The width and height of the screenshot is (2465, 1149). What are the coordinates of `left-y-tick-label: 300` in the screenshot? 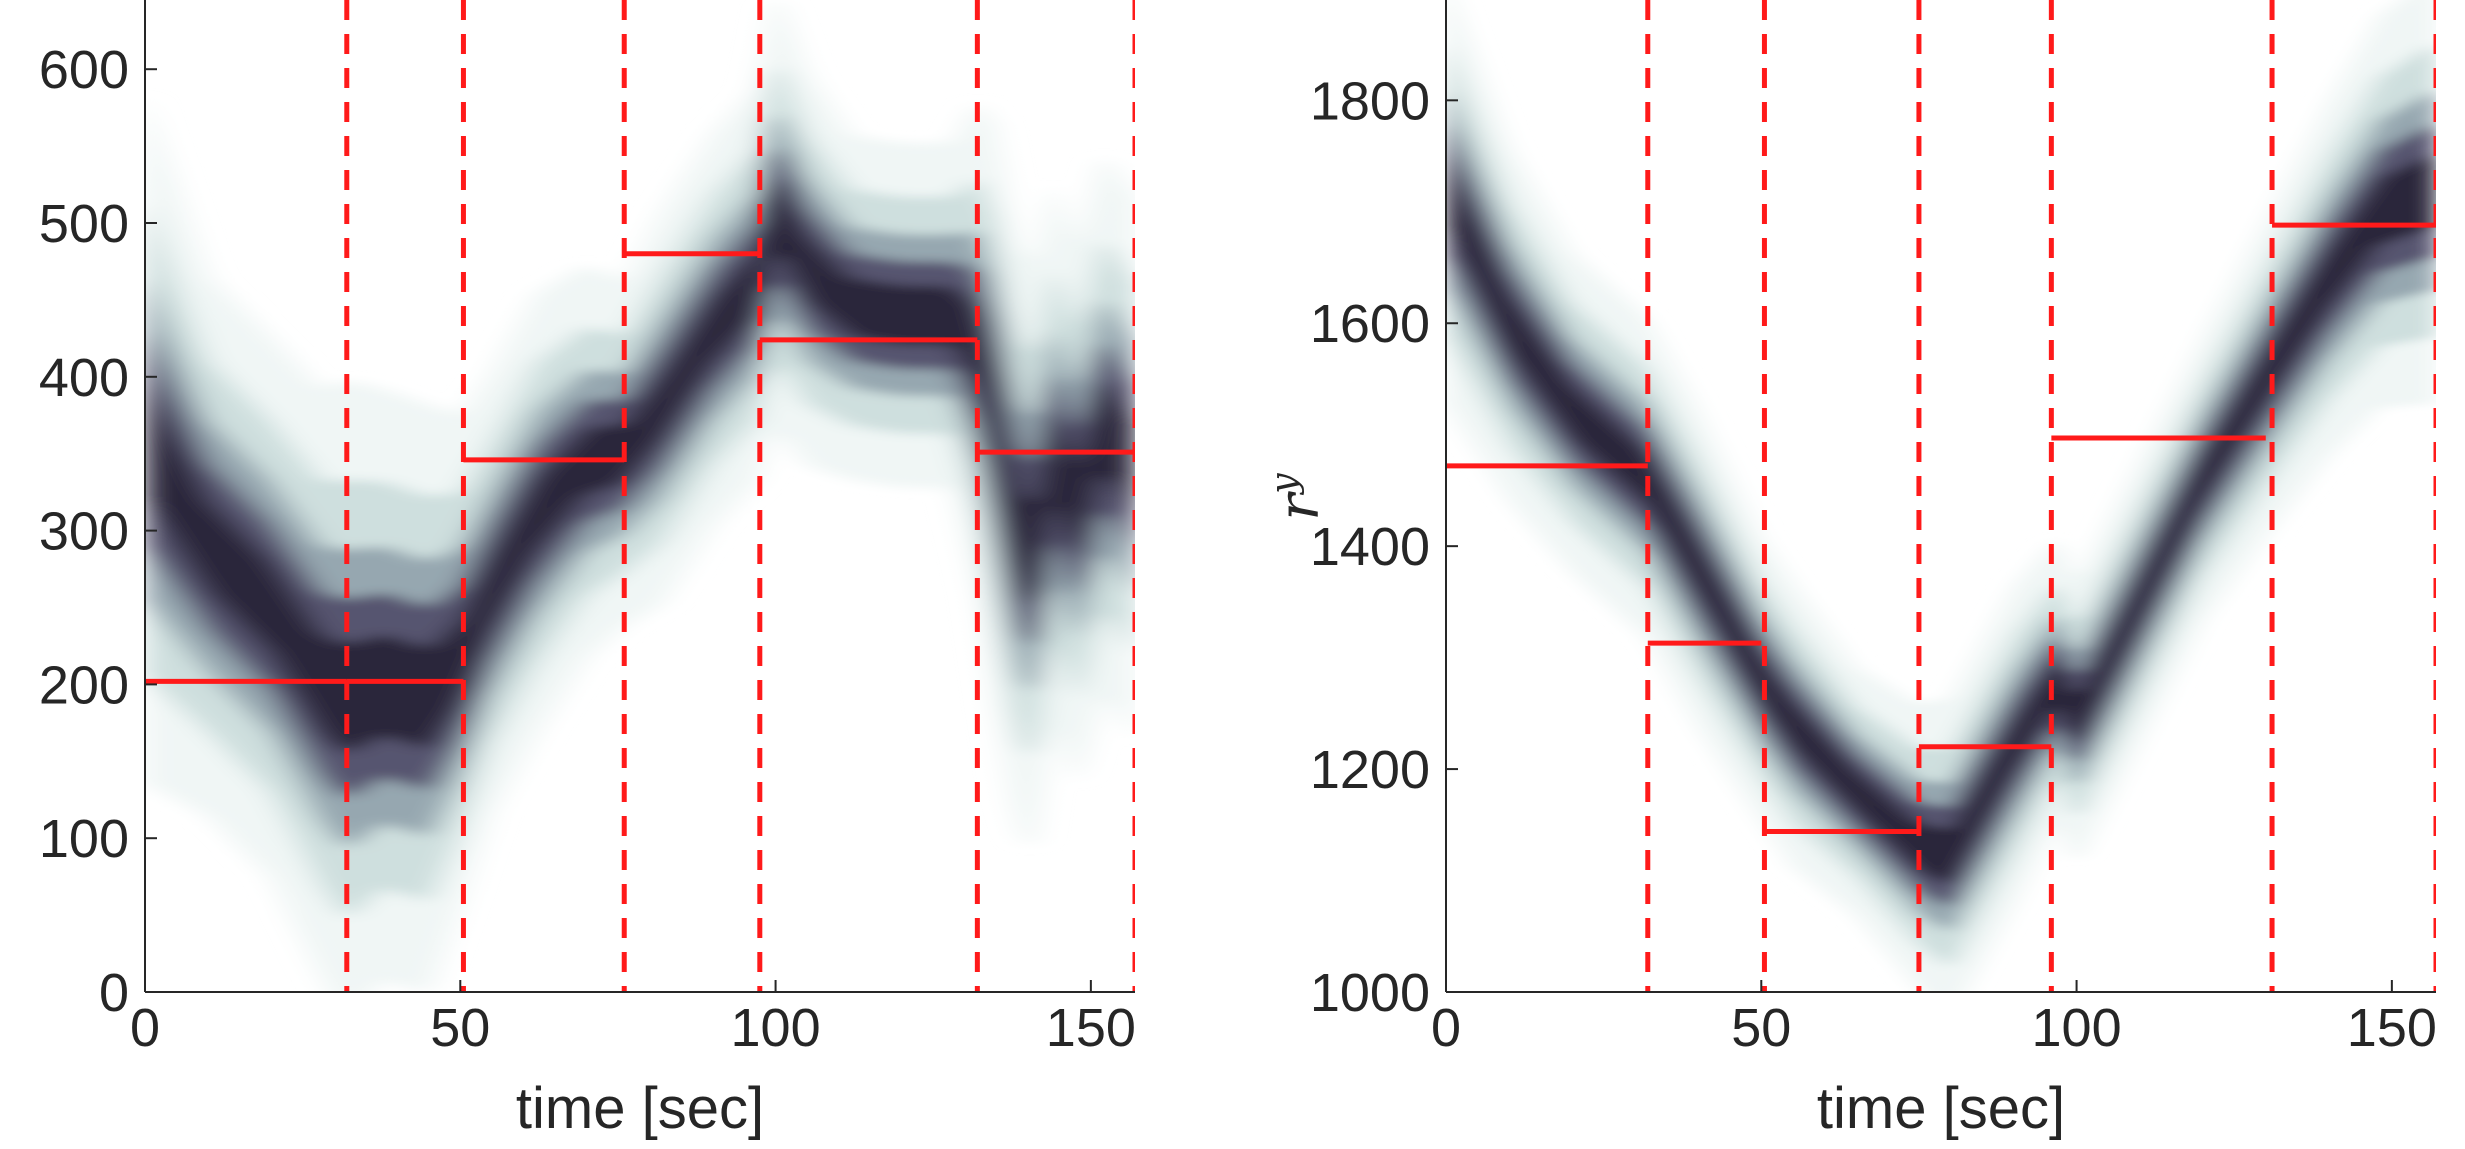 It's located at (84, 532).